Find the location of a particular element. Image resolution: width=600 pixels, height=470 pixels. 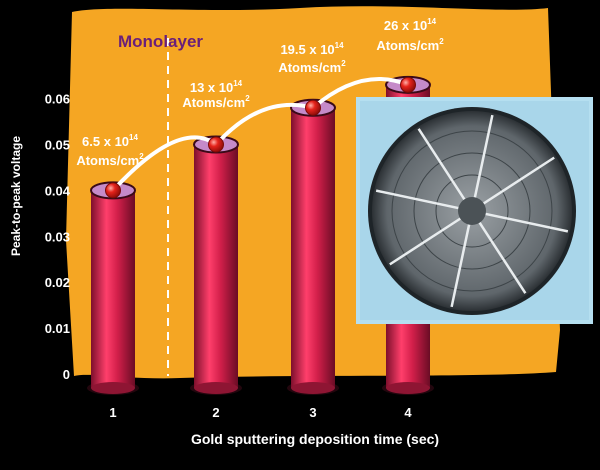

x-tick-label: 4 is located at coordinates (408, 412).